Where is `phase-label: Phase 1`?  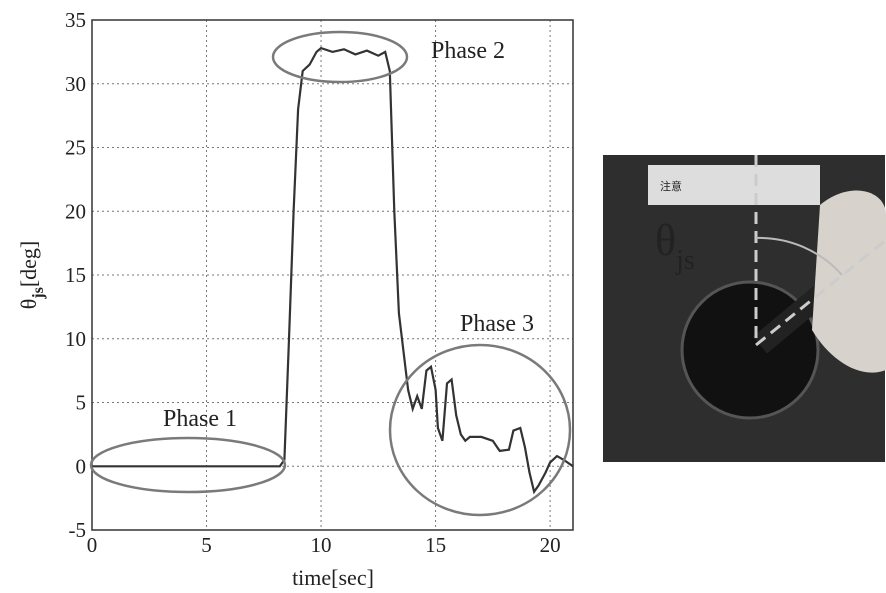
phase-label: Phase 1 is located at coordinates (200, 419).